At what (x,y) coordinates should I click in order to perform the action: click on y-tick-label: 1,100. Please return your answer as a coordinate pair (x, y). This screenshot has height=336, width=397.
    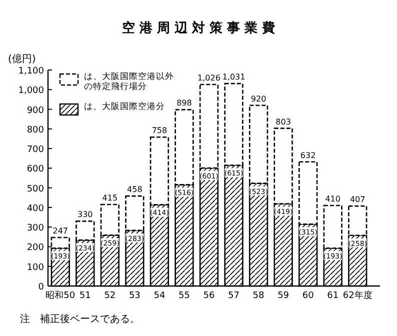
    Looking at the image, I should click on (31, 71).